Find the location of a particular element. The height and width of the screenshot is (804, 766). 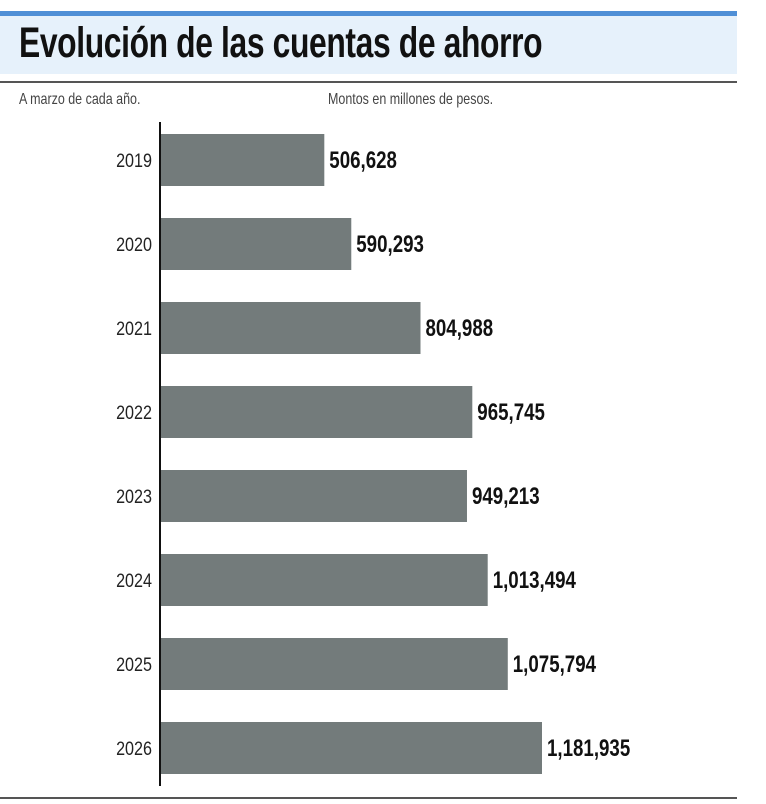

y-tick-label: 2025 is located at coordinates (134, 665).